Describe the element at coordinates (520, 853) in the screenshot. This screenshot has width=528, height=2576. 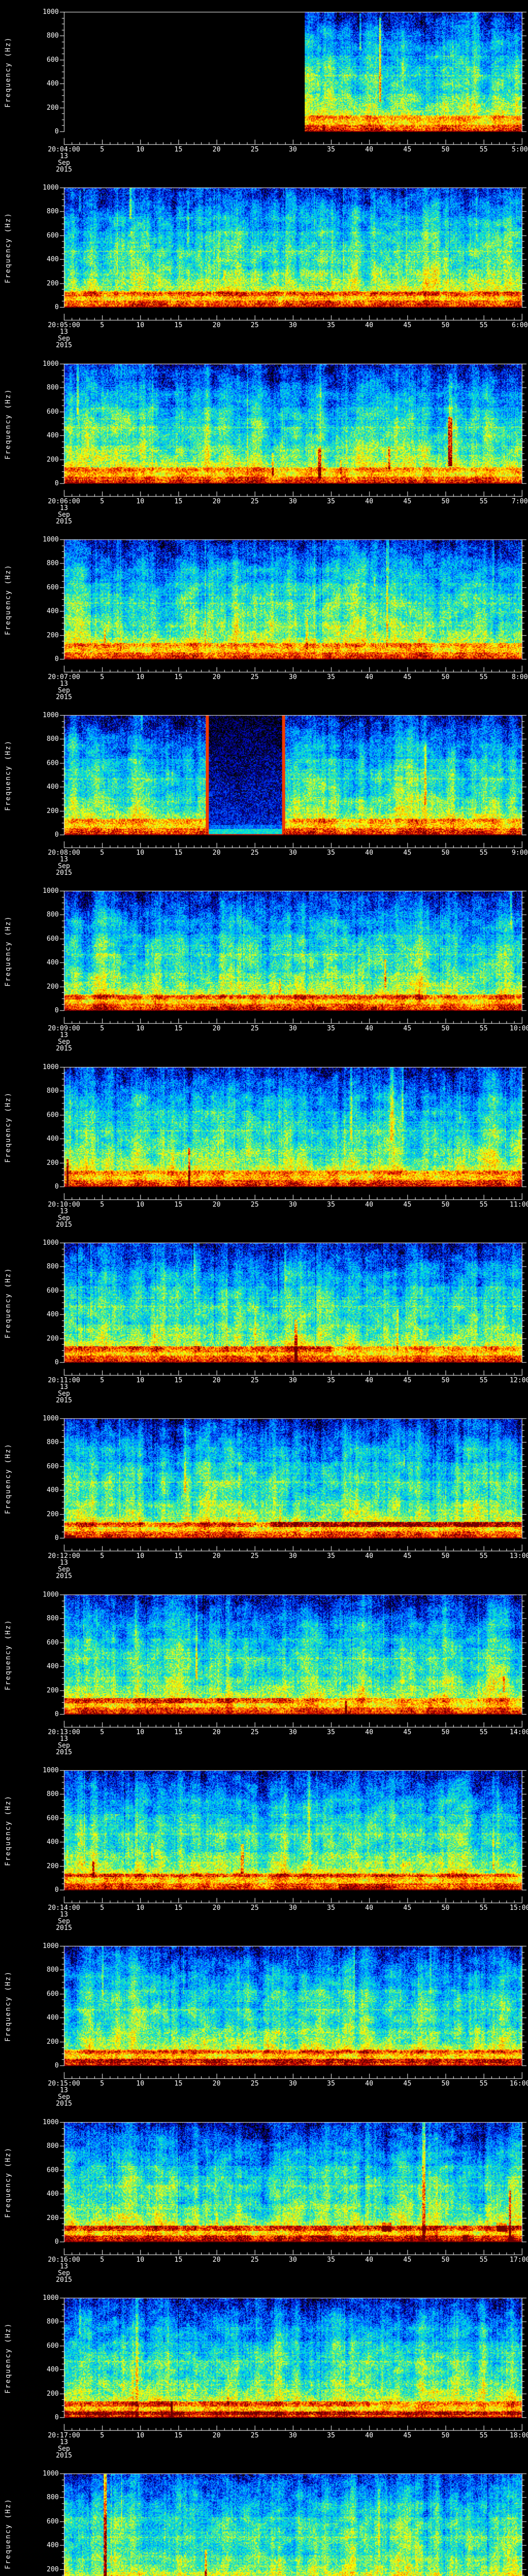
I see `end-time-label: 9:00` at that location.